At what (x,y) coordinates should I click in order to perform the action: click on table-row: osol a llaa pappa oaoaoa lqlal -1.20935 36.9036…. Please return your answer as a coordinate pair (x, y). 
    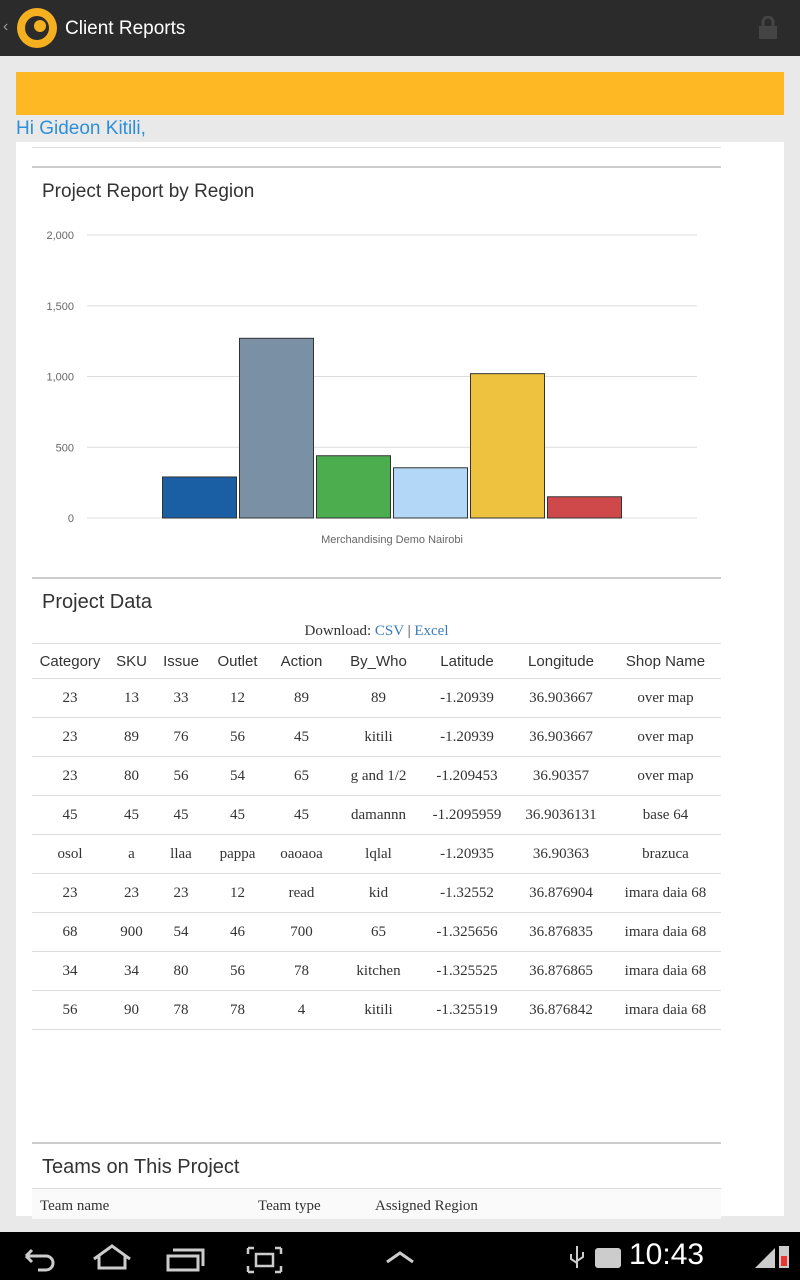
    Looking at the image, I should click on (376, 854).